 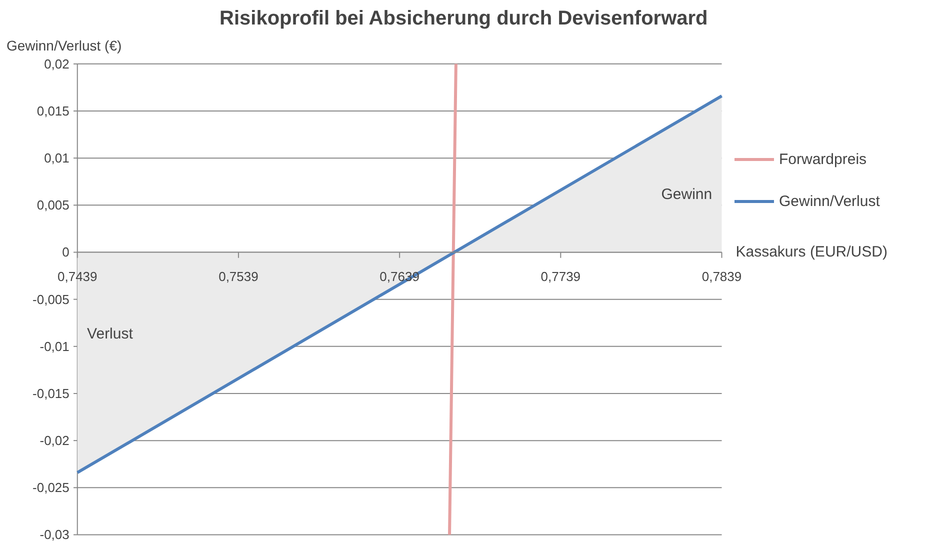 I want to click on y-tick-label: -0,03, so click(x=55, y=534).